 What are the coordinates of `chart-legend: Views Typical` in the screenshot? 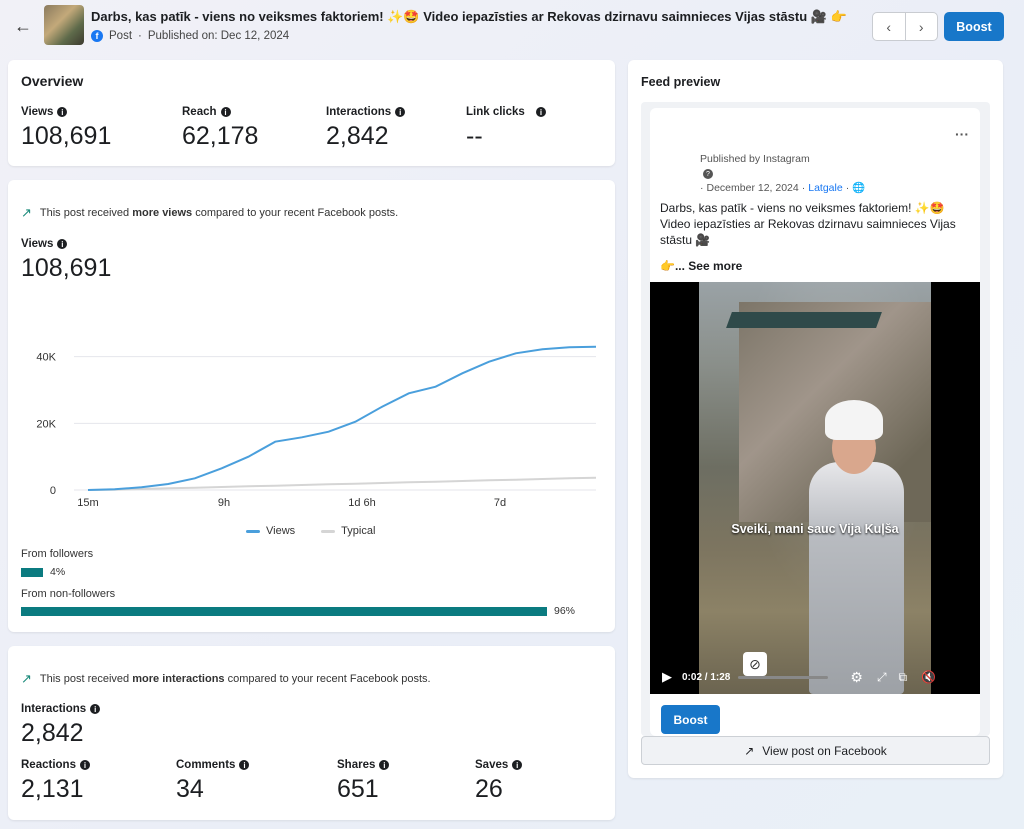 It's located at (310, 531).